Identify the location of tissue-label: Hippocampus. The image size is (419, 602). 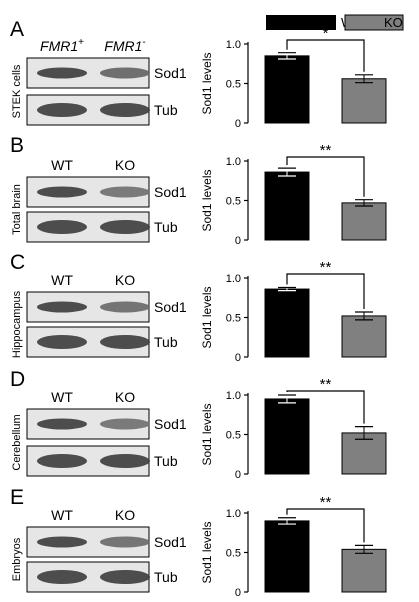
(17, 324).